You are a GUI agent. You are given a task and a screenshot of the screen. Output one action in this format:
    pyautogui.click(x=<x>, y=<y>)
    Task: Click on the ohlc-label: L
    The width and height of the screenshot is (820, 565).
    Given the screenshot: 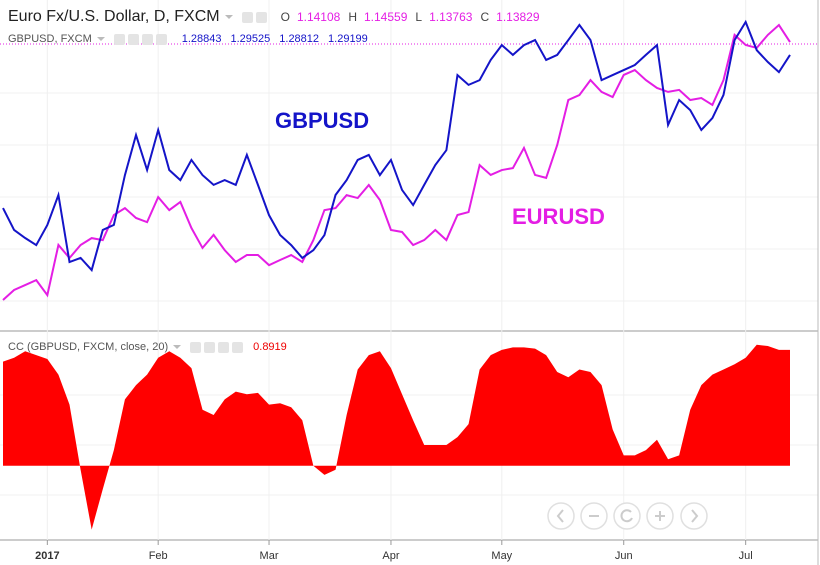 What is the action you would take?
    pyautogui.click(x=419, y=17)
    